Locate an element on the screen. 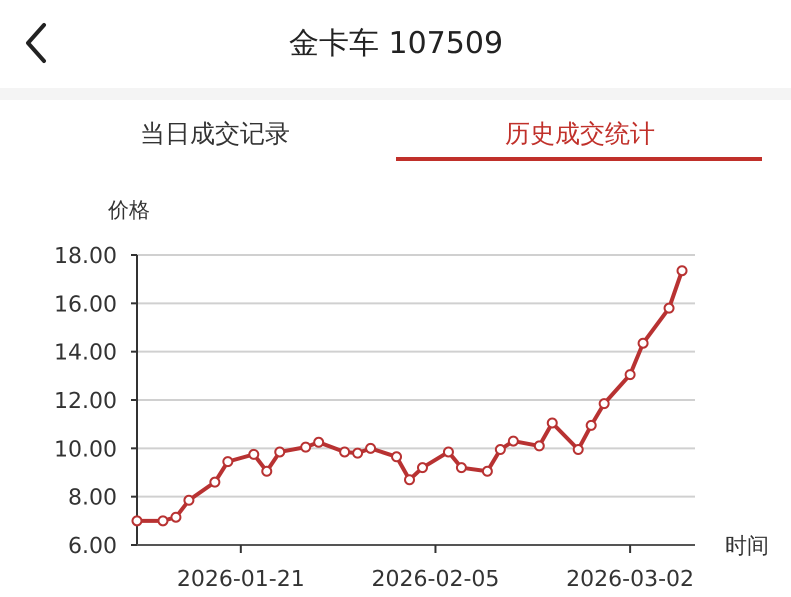 This screenshot has width=791, height=597. chart-title: 金卡车 107509 is located at coordinates (396, 43).